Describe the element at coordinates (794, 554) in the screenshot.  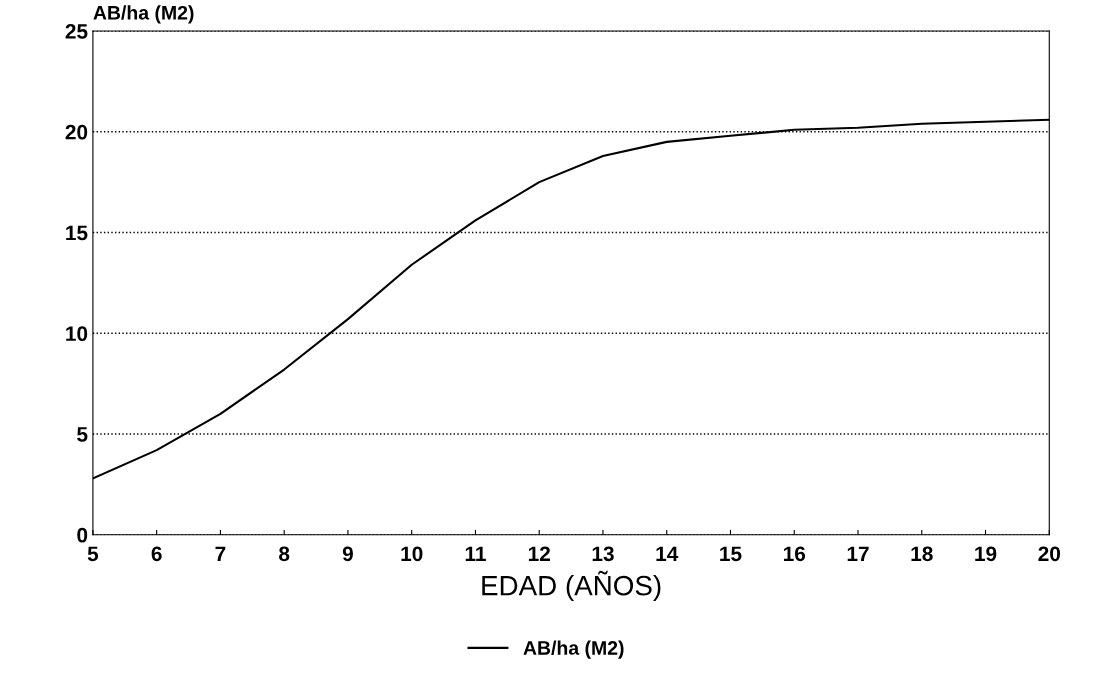
I see `x-tick-label: 16` at that location.